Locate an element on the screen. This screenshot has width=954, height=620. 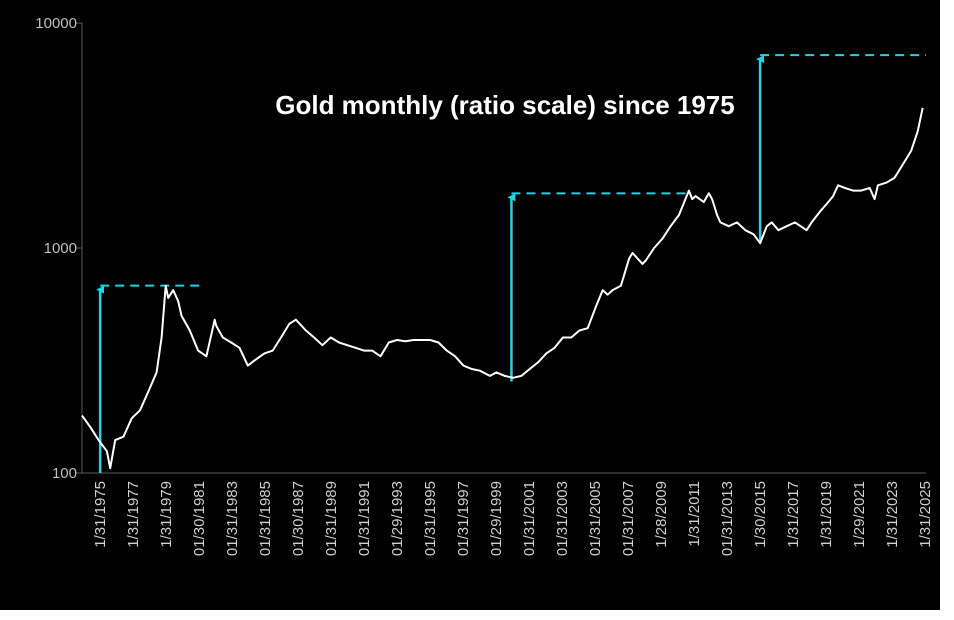
x-tick-label: 01/31/1997 is located at coordinates (463, 518).